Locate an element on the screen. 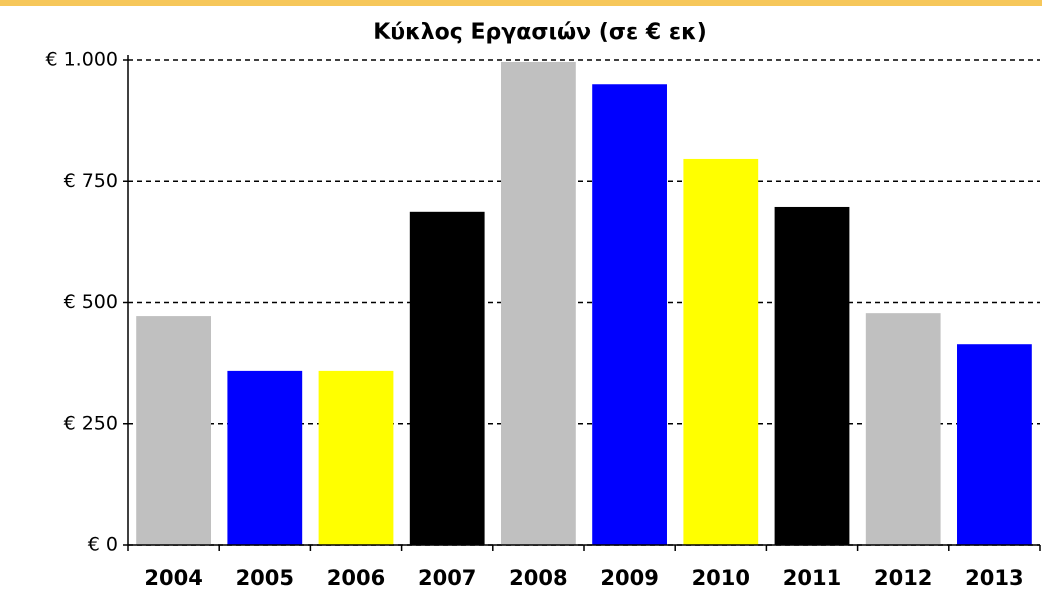  x-tick-label: 2013 is located at coordinates (994, 578).